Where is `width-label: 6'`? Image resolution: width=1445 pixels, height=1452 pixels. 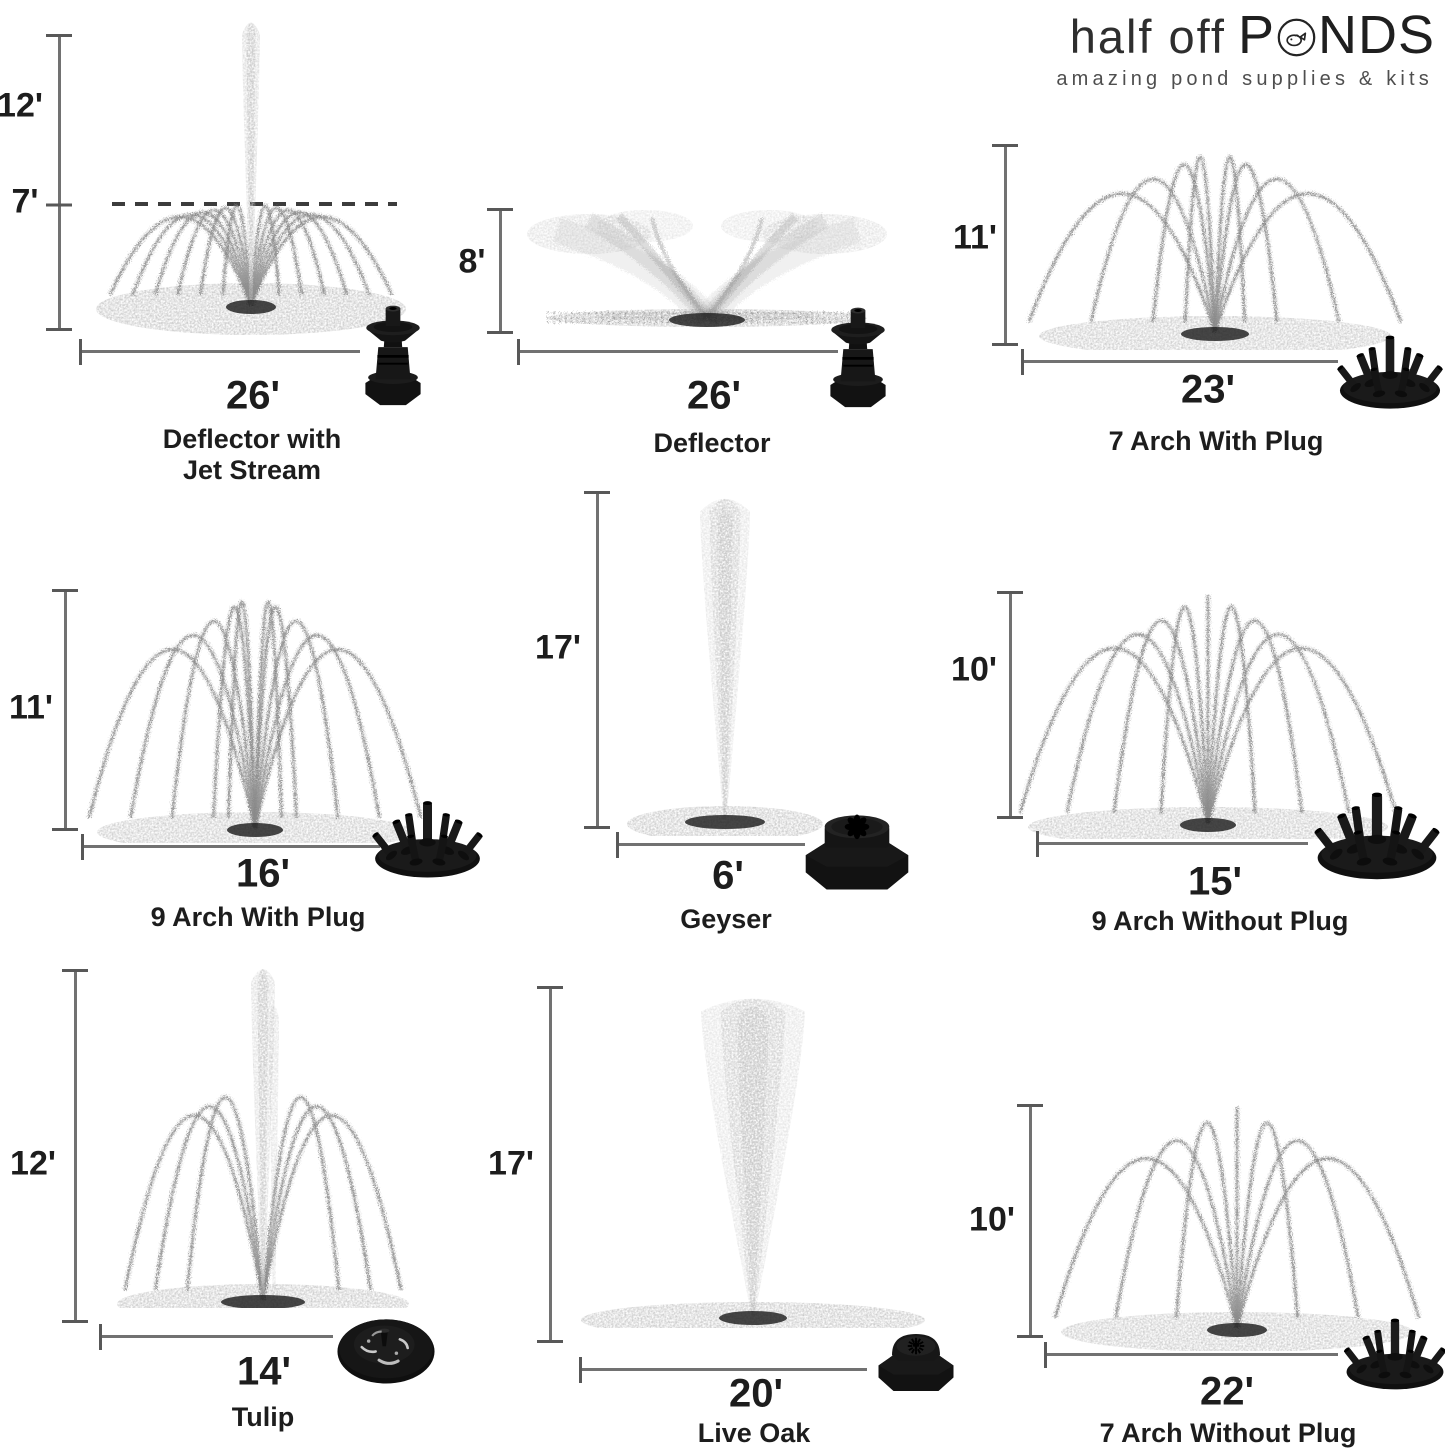
width-label: 6' is located at coordinates (728, 875).